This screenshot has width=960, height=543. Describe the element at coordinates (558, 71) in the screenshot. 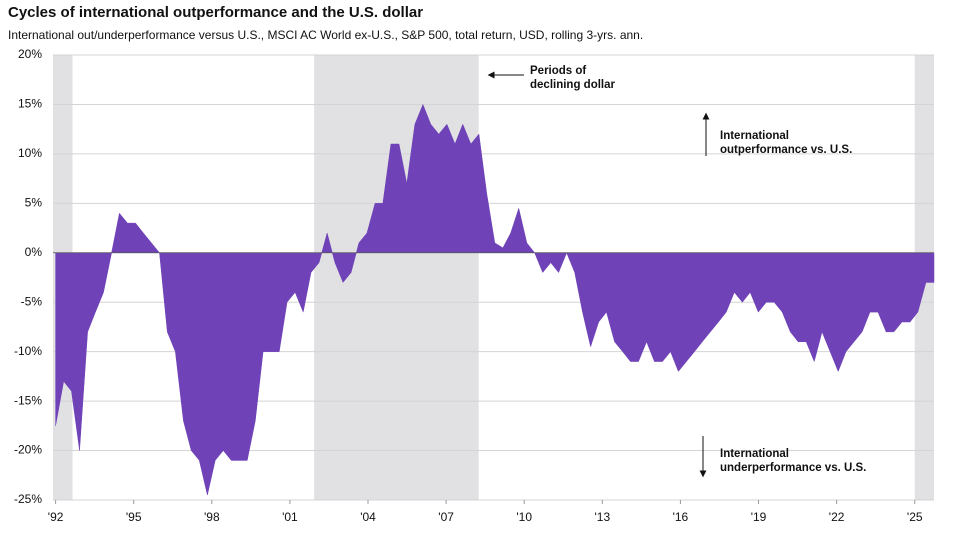

I see `annotation: Periods of` at that location.